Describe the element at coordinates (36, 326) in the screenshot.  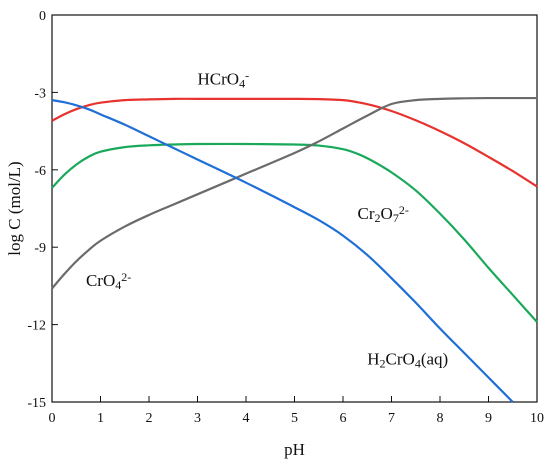
I see `y-tick-label: -12` at that location.